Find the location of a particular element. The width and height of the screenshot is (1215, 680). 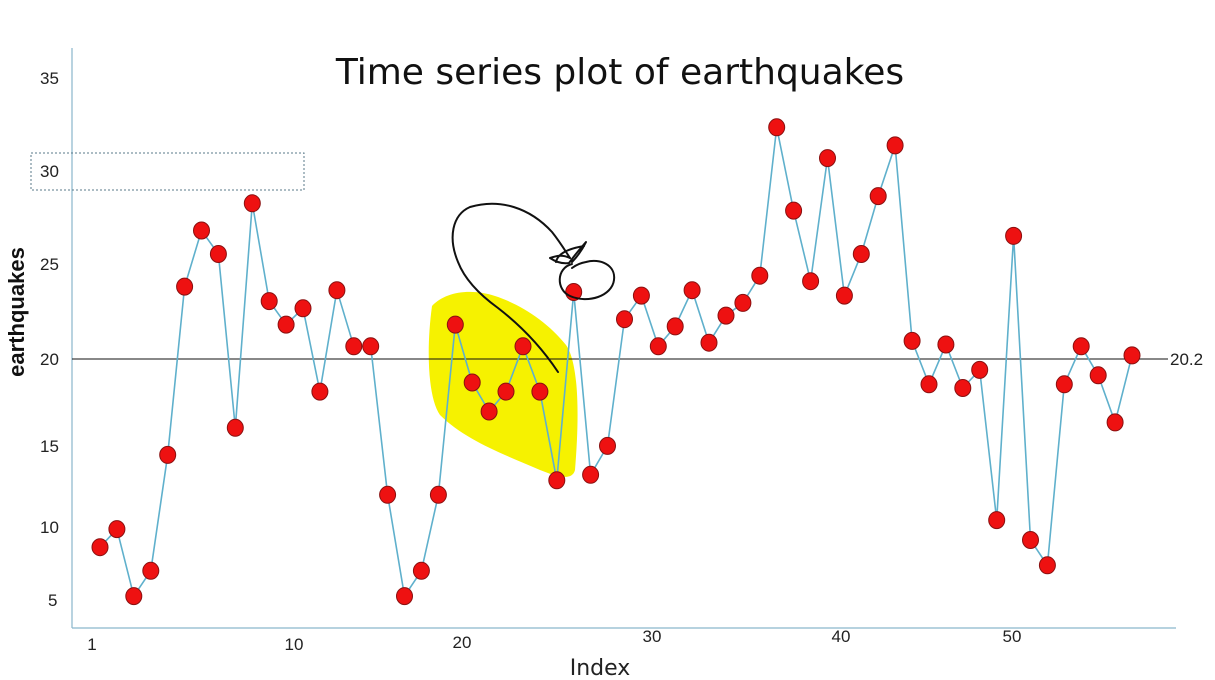

x-tick-label: 40 is located at coordinates (841, 636).